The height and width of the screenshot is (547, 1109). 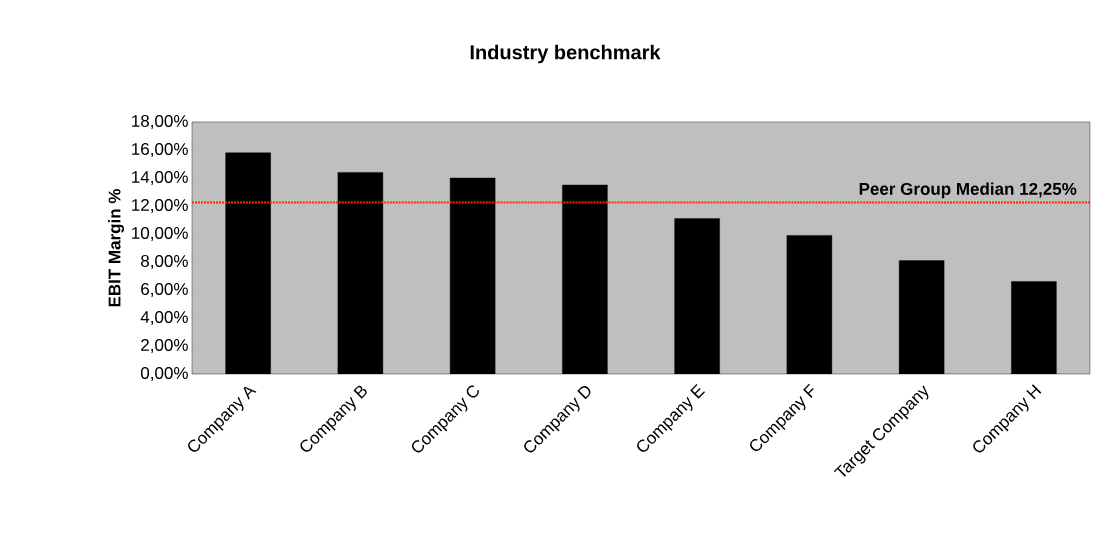 What do you see at coordinates (565, 54) in the screenshot?
I see `chart-title: Industry benchmark` at bounding box center [565, 54].